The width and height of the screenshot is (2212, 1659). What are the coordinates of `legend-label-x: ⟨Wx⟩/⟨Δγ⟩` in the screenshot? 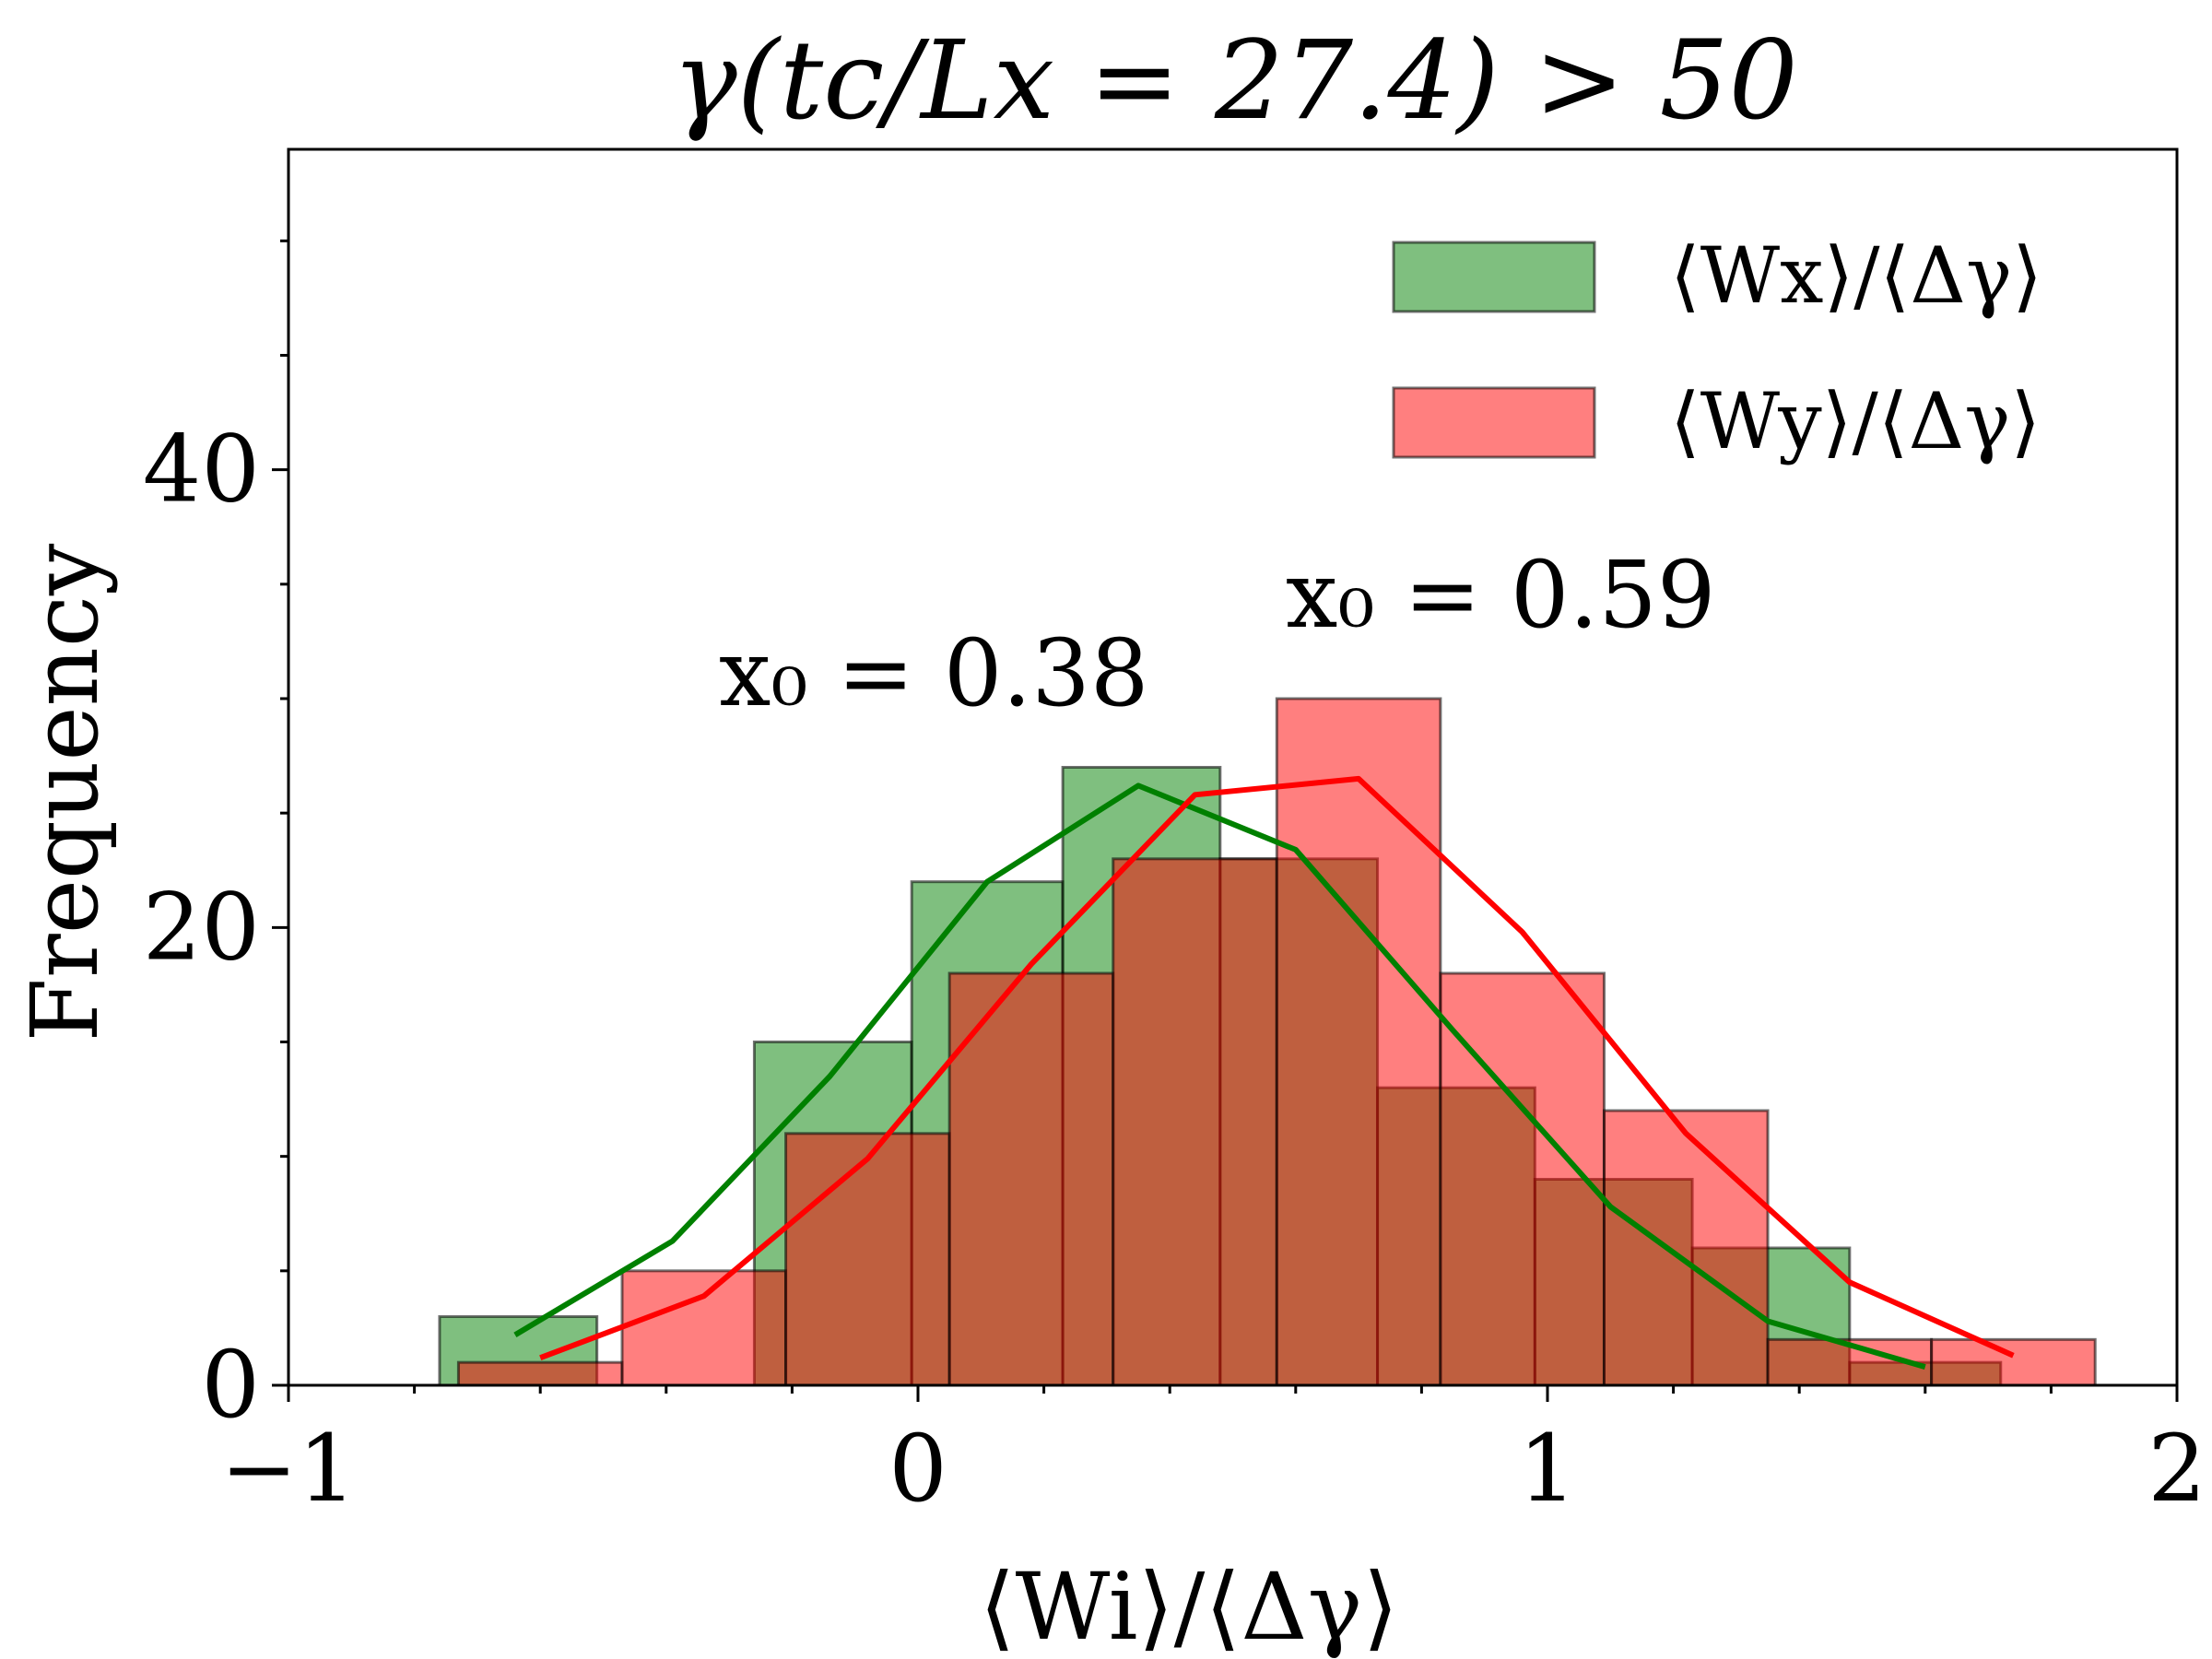 It's located at (1856, 275).